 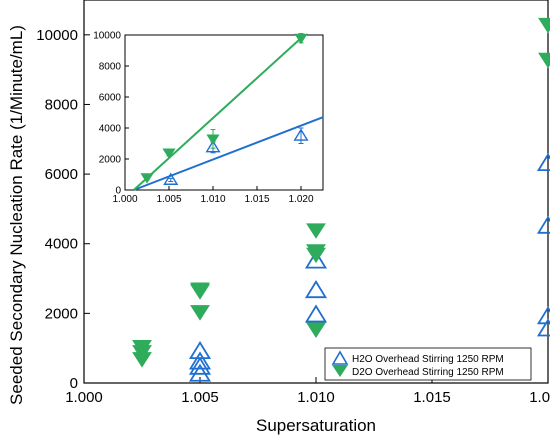 What do you see at coordinates (340, 357) in the screenshot?
I see `legend-marker-h2o` at bounding box center [340, 357].